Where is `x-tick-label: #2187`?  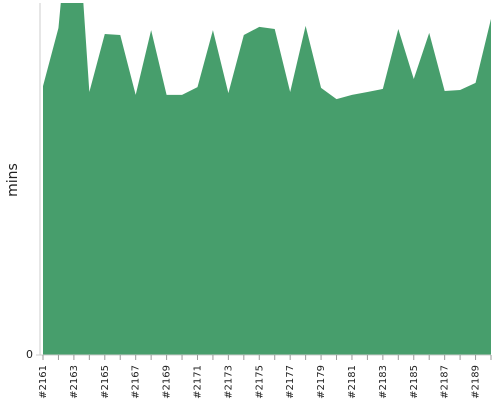 x-tick-label: #2187 is located at coordinates (445, 382).